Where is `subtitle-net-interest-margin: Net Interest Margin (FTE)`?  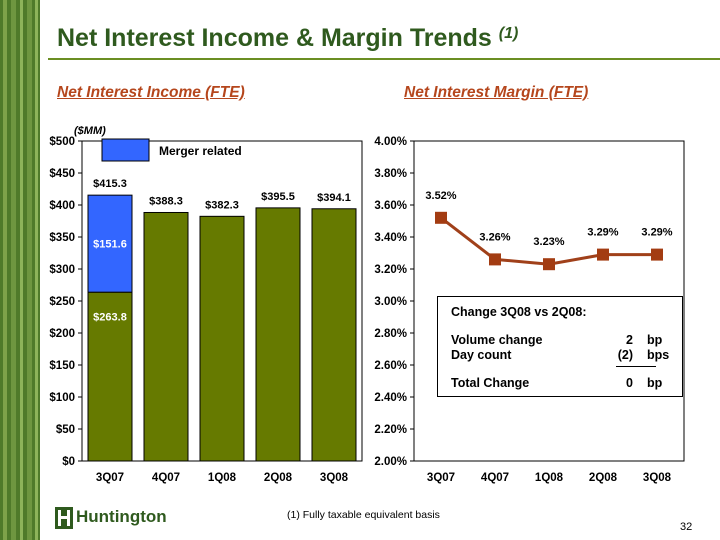
subtitle-net-interest-margin: Net Interest Margin (FTE) is located at coordinates (496, 92).